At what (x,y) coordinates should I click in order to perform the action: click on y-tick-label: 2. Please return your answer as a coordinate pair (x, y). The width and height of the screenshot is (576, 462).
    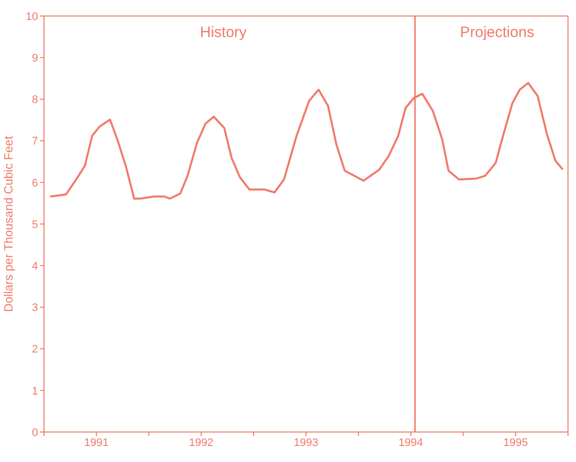
    Looking at the image, I should click on (35, 350).